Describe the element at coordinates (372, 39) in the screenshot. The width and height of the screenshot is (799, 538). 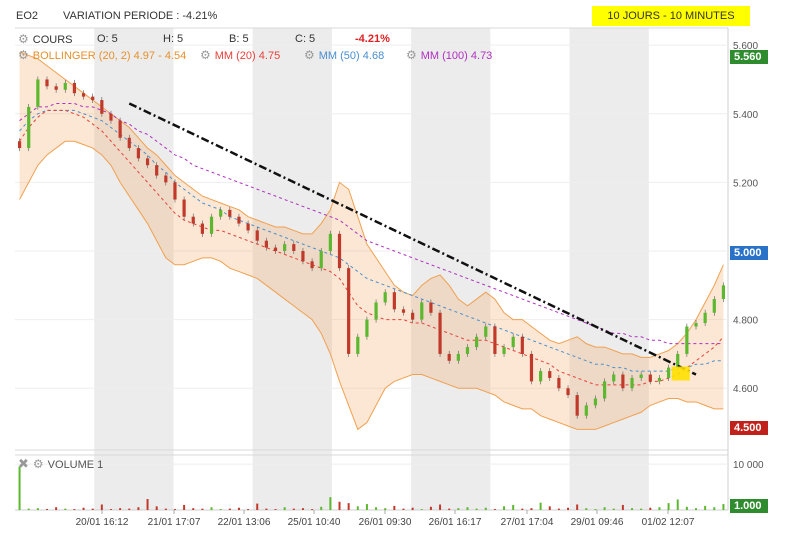
I see `change-value: -4.21%` at that location.